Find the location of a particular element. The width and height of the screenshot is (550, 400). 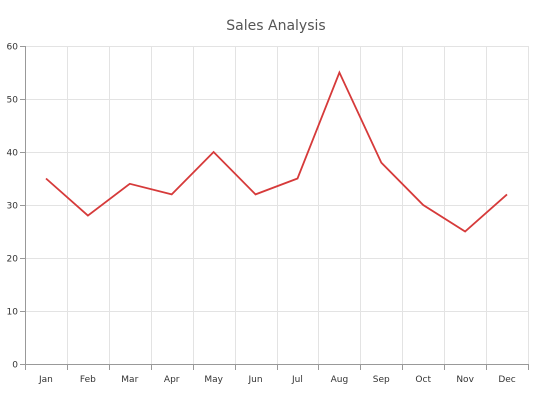

y-tick-label: 0 is located at coordinates (15, 366).